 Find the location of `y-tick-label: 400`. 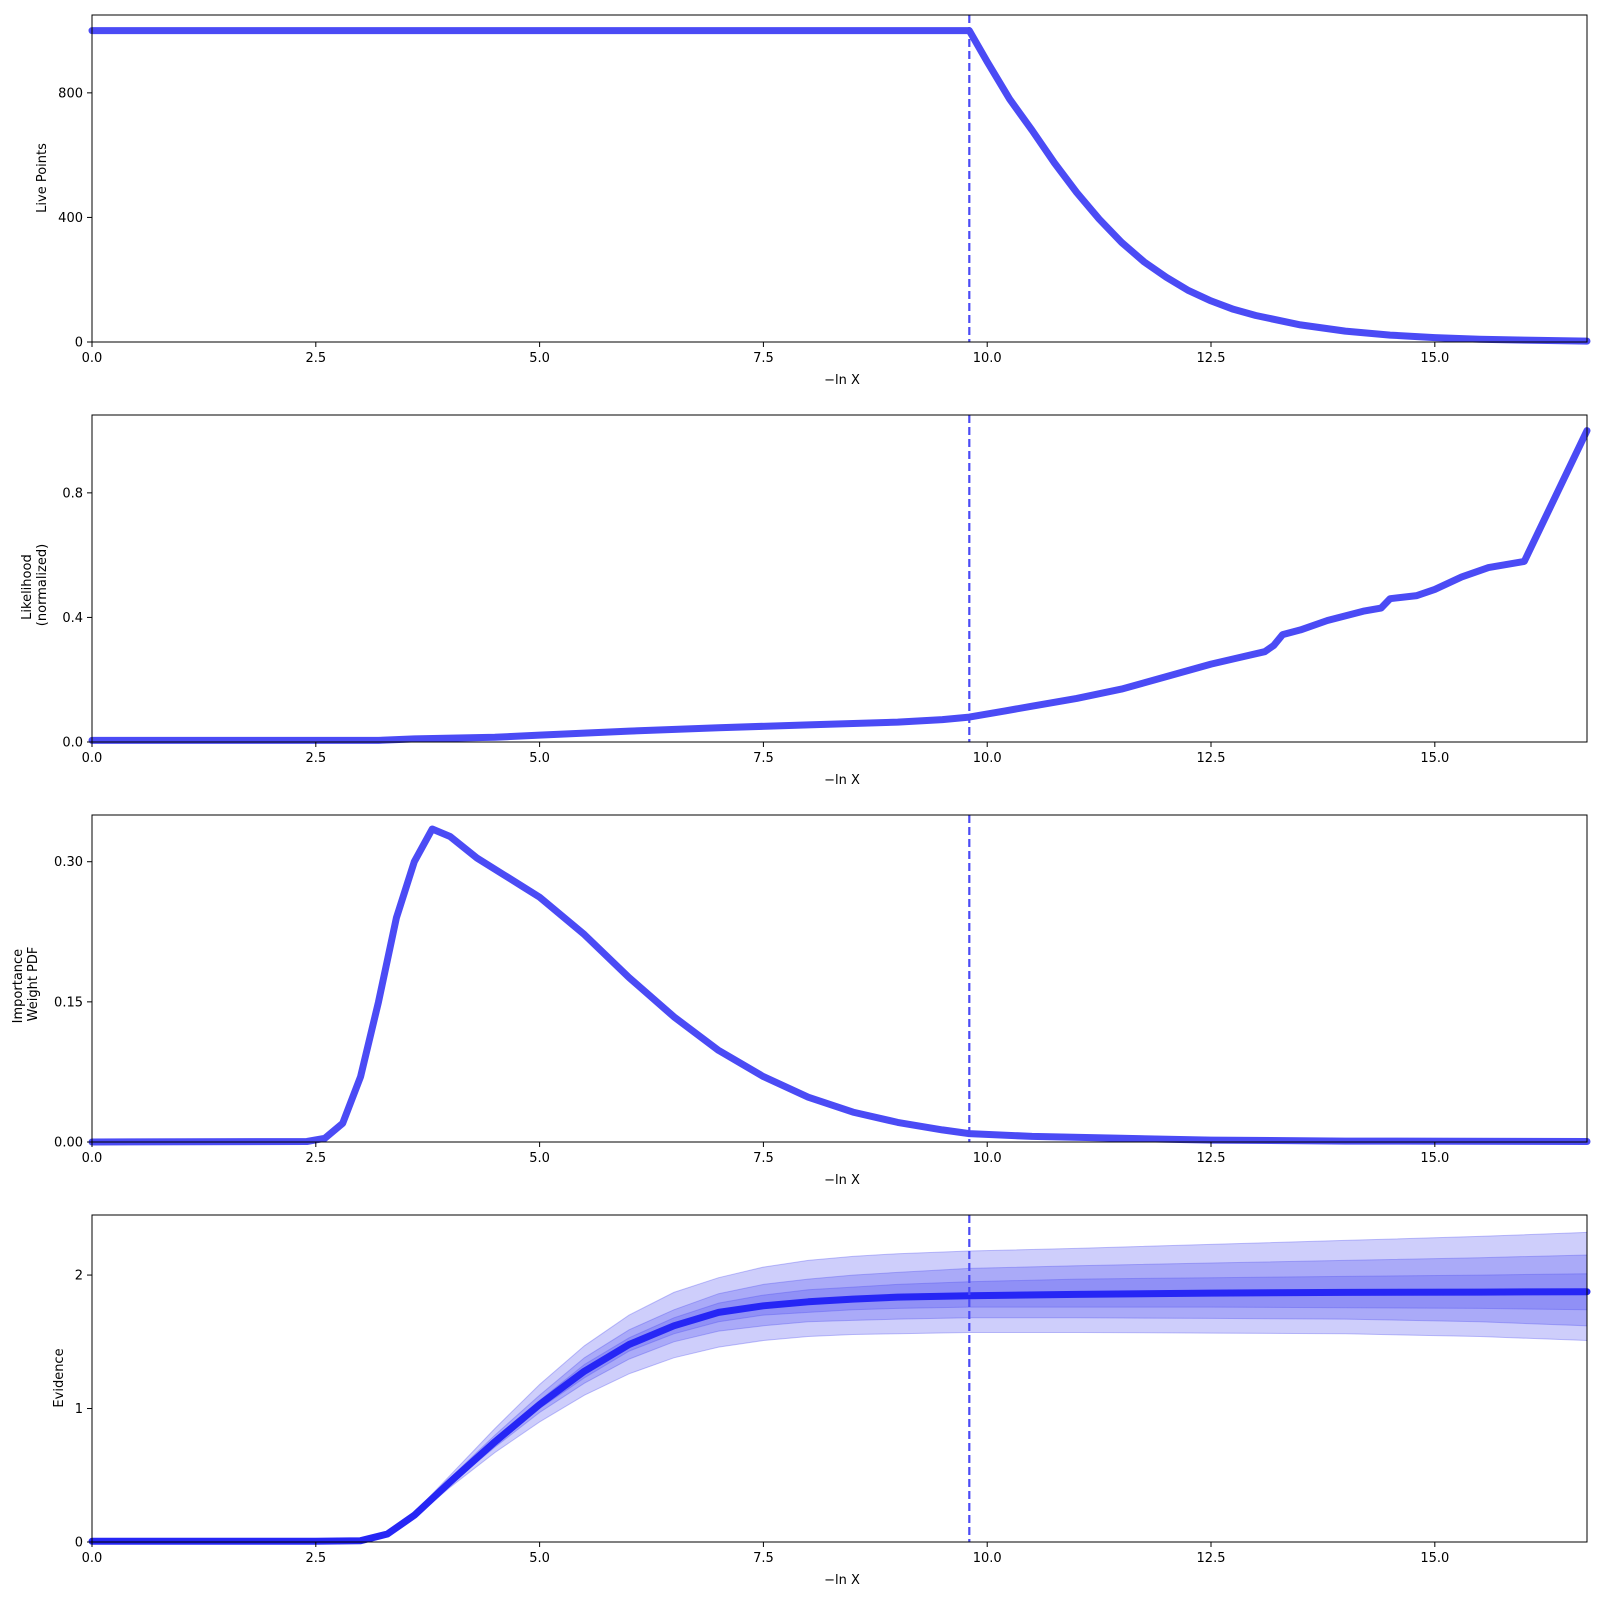

y-tick-label: 400 is located at coordinates (70, 218).